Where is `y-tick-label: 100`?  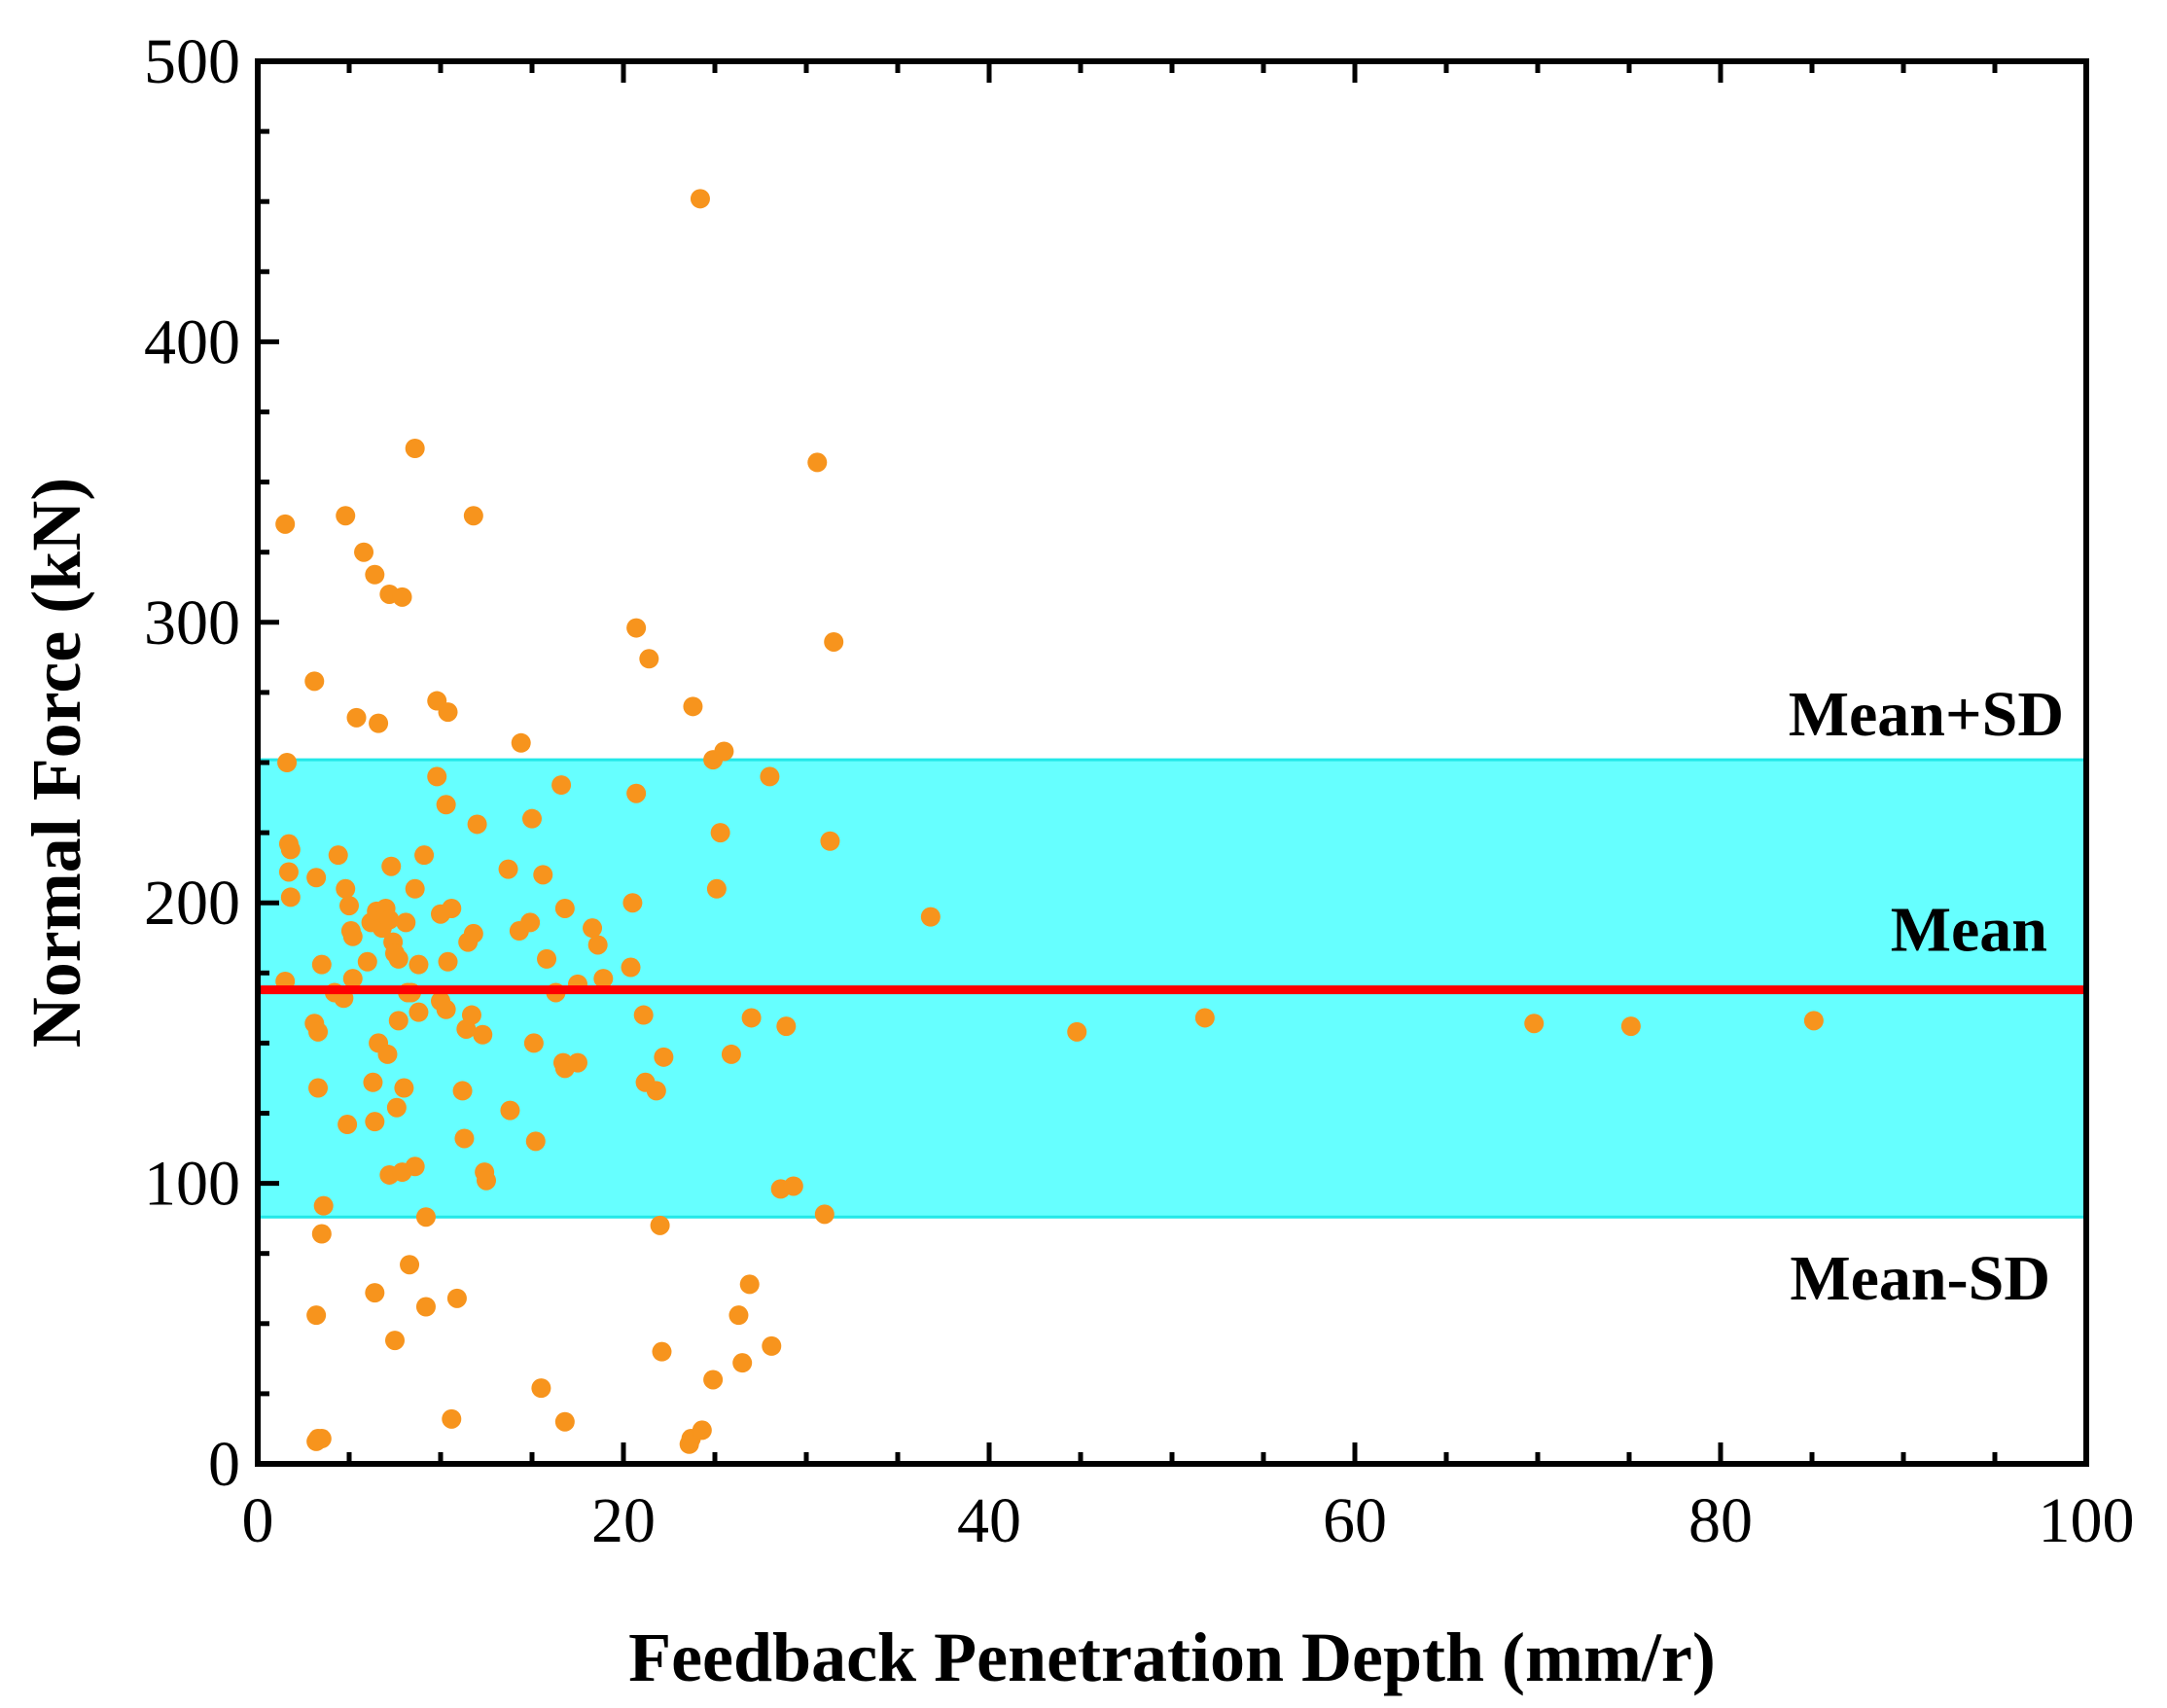 y-tick-label: 100 is located at coordinates (192, 1185).